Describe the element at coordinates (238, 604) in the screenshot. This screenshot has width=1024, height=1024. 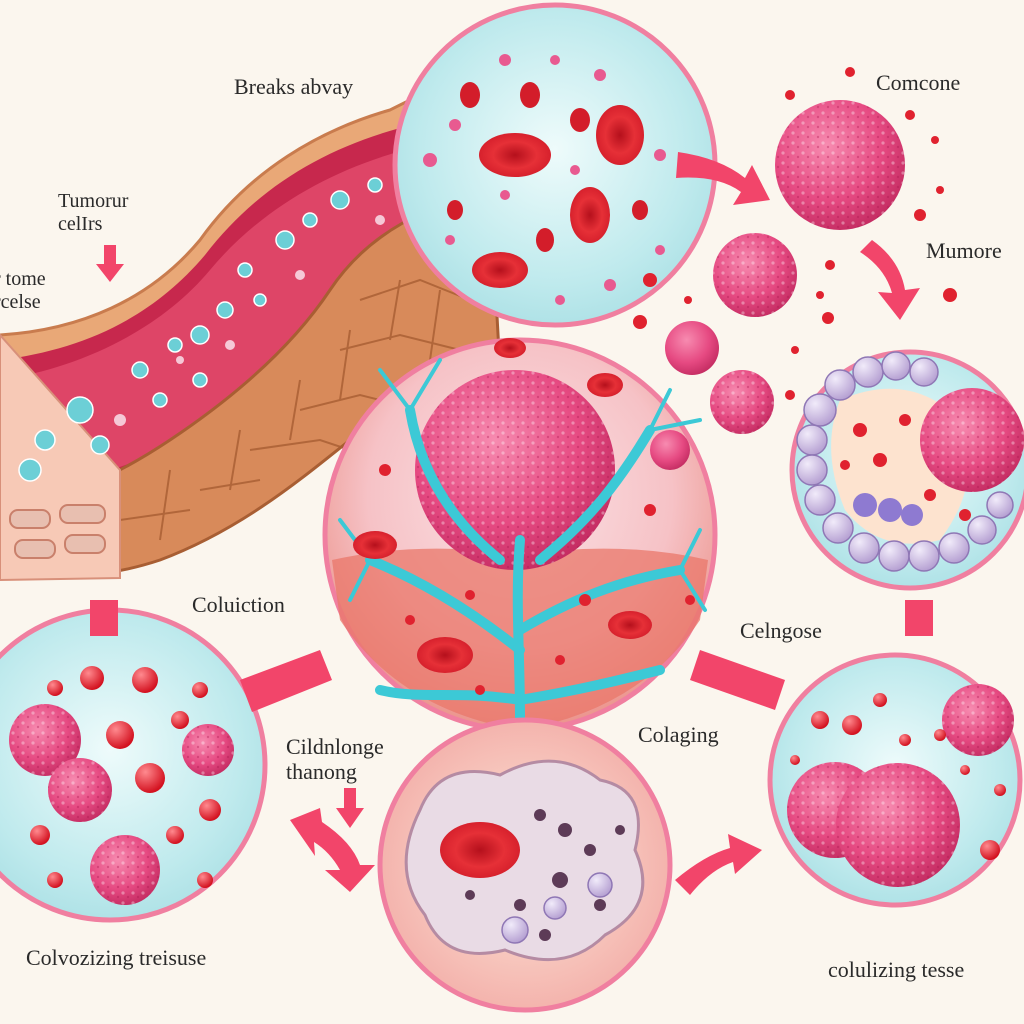
I see `label-coluction: Coluiction` at that location.